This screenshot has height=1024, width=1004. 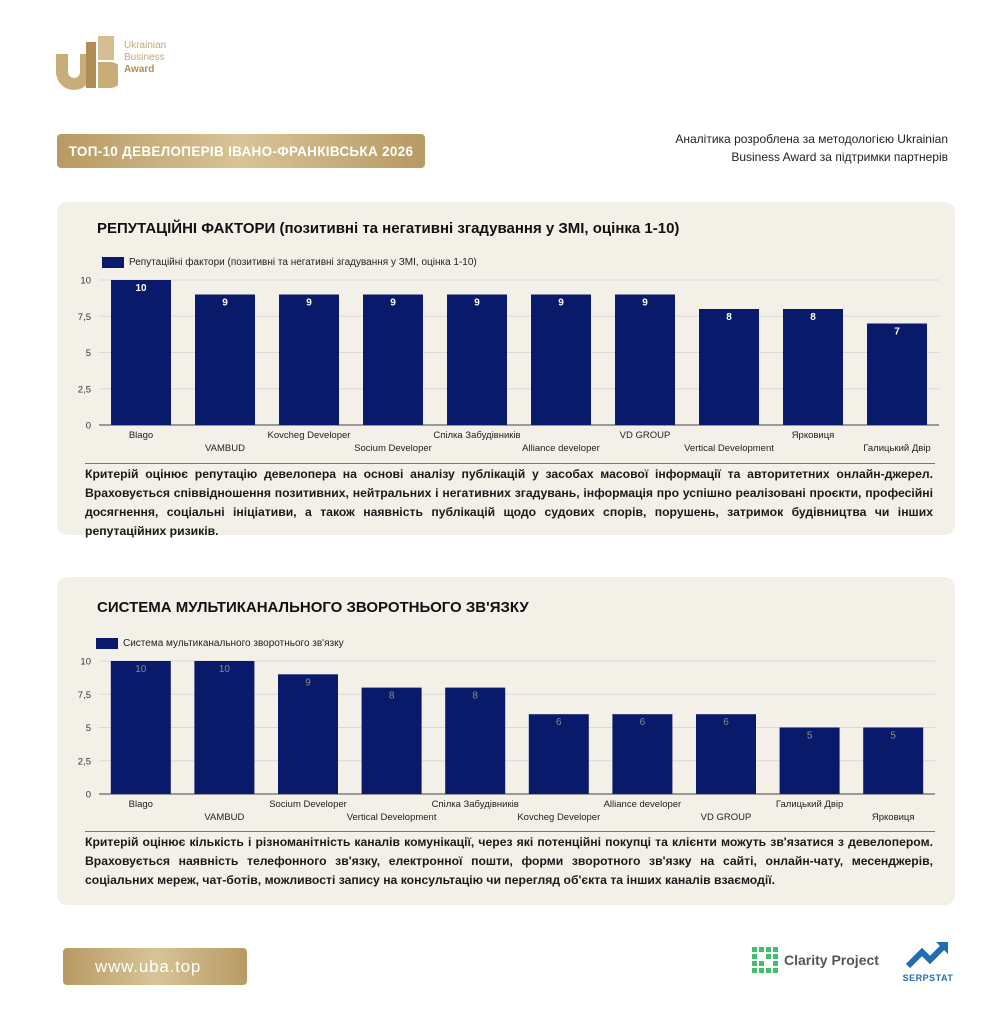 I want to click on logo-text: Ukrainian Business Award, so click(x=145, y=58).